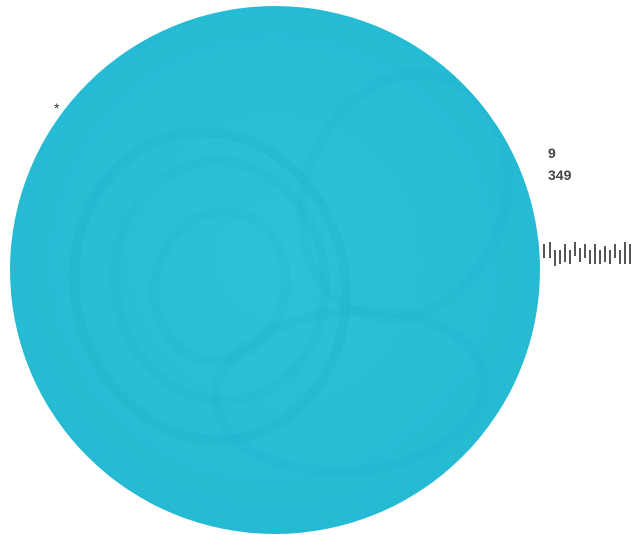 The image size is (631, 535). Describe the element at coordinates (57, 108) in the screenshot. I see `asterisk-mark: *` at that location.